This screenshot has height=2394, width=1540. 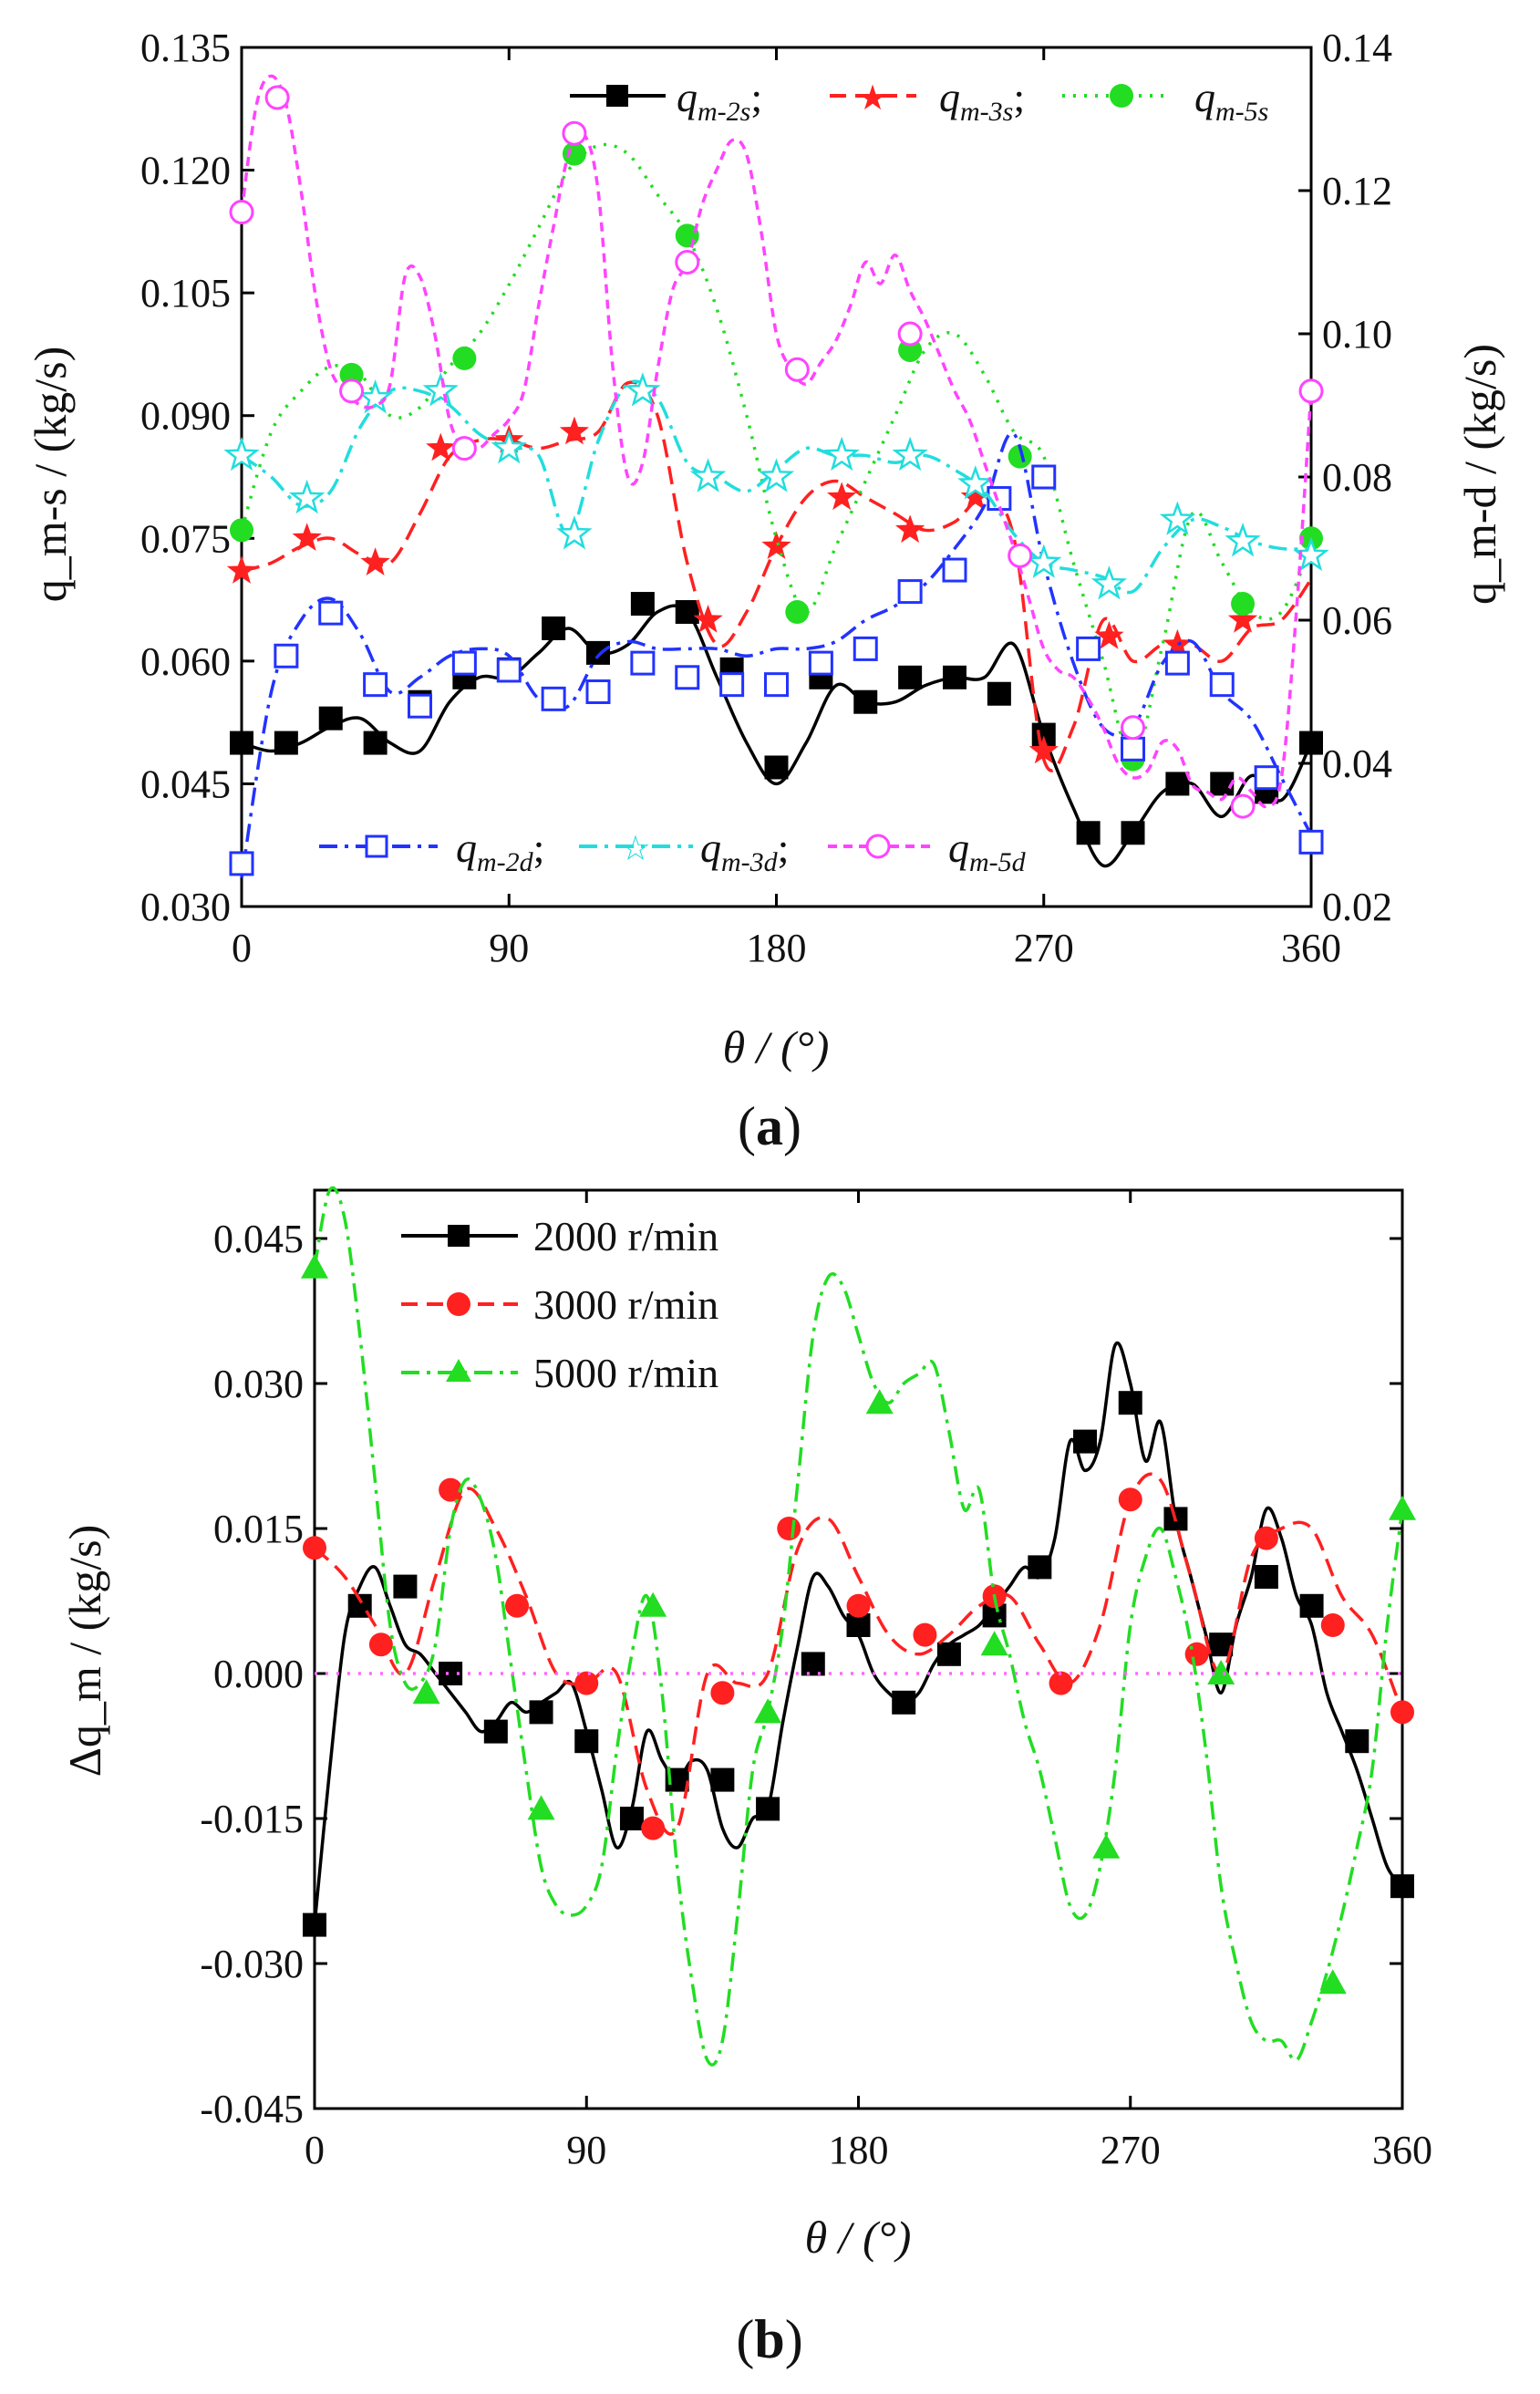 I want to click on legend-sub: m-2s, so click(x=724, y=112).